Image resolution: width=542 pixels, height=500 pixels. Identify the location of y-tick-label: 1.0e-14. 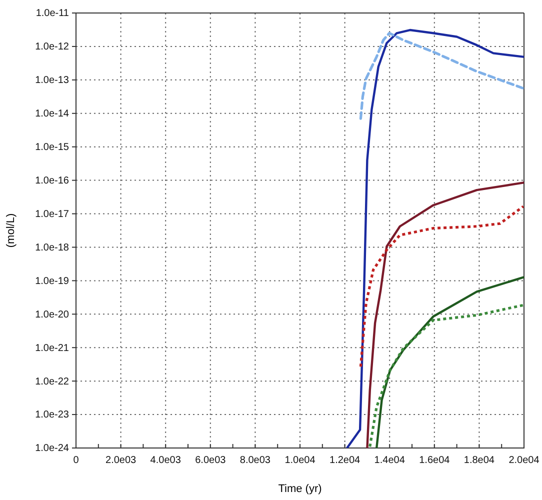
(52, 114).